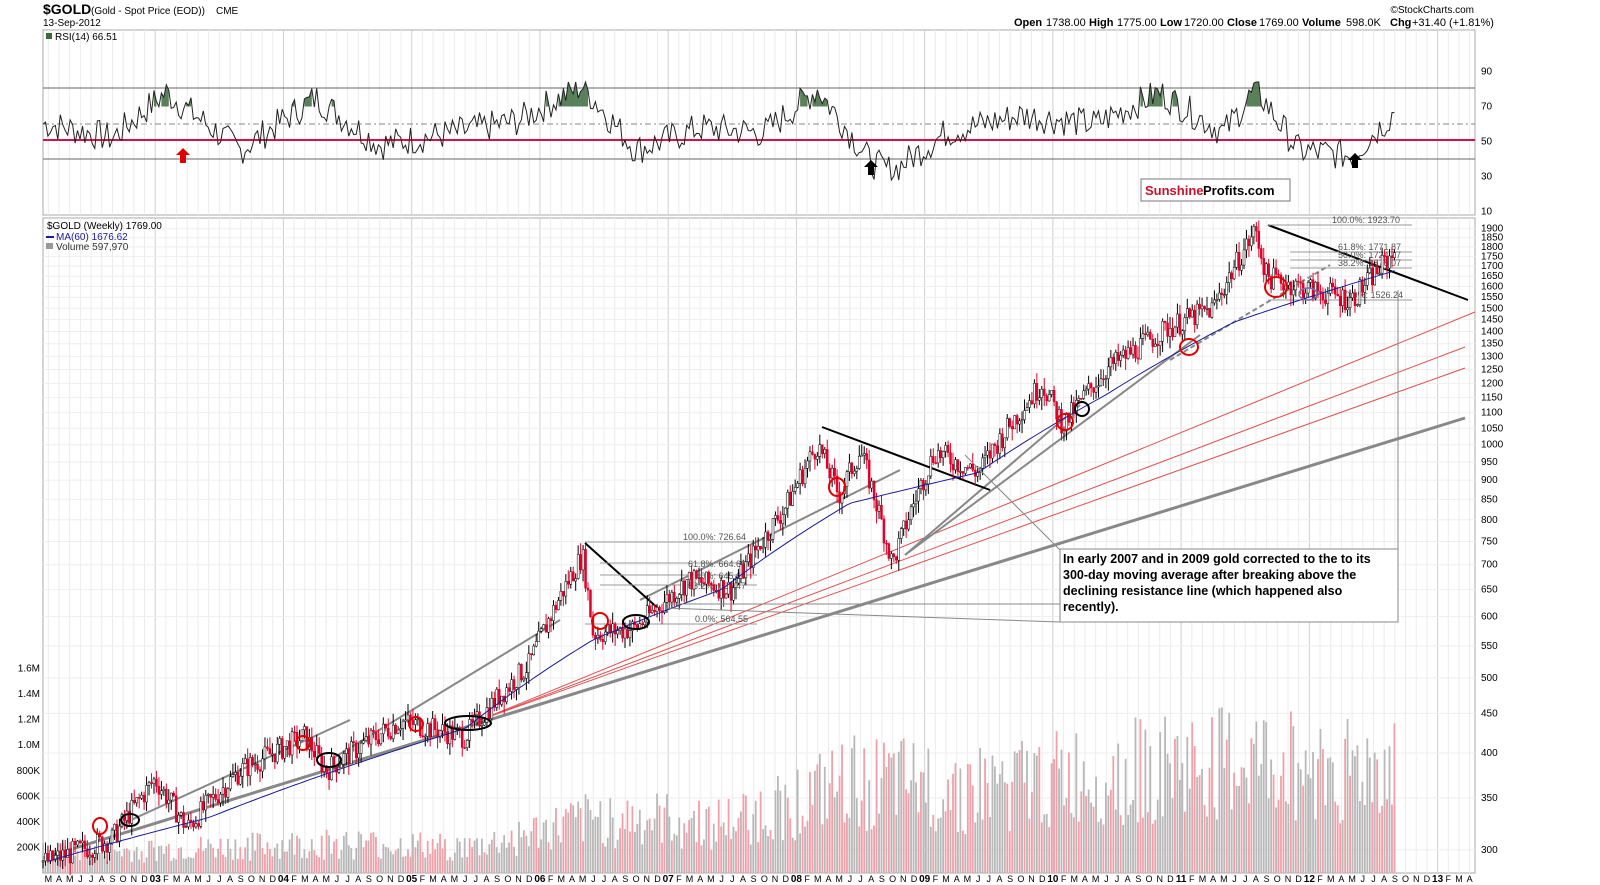 The width and height of the screenshot is (1600, 885). I want to click on price-tick-label: 850, so click(1489, 499).